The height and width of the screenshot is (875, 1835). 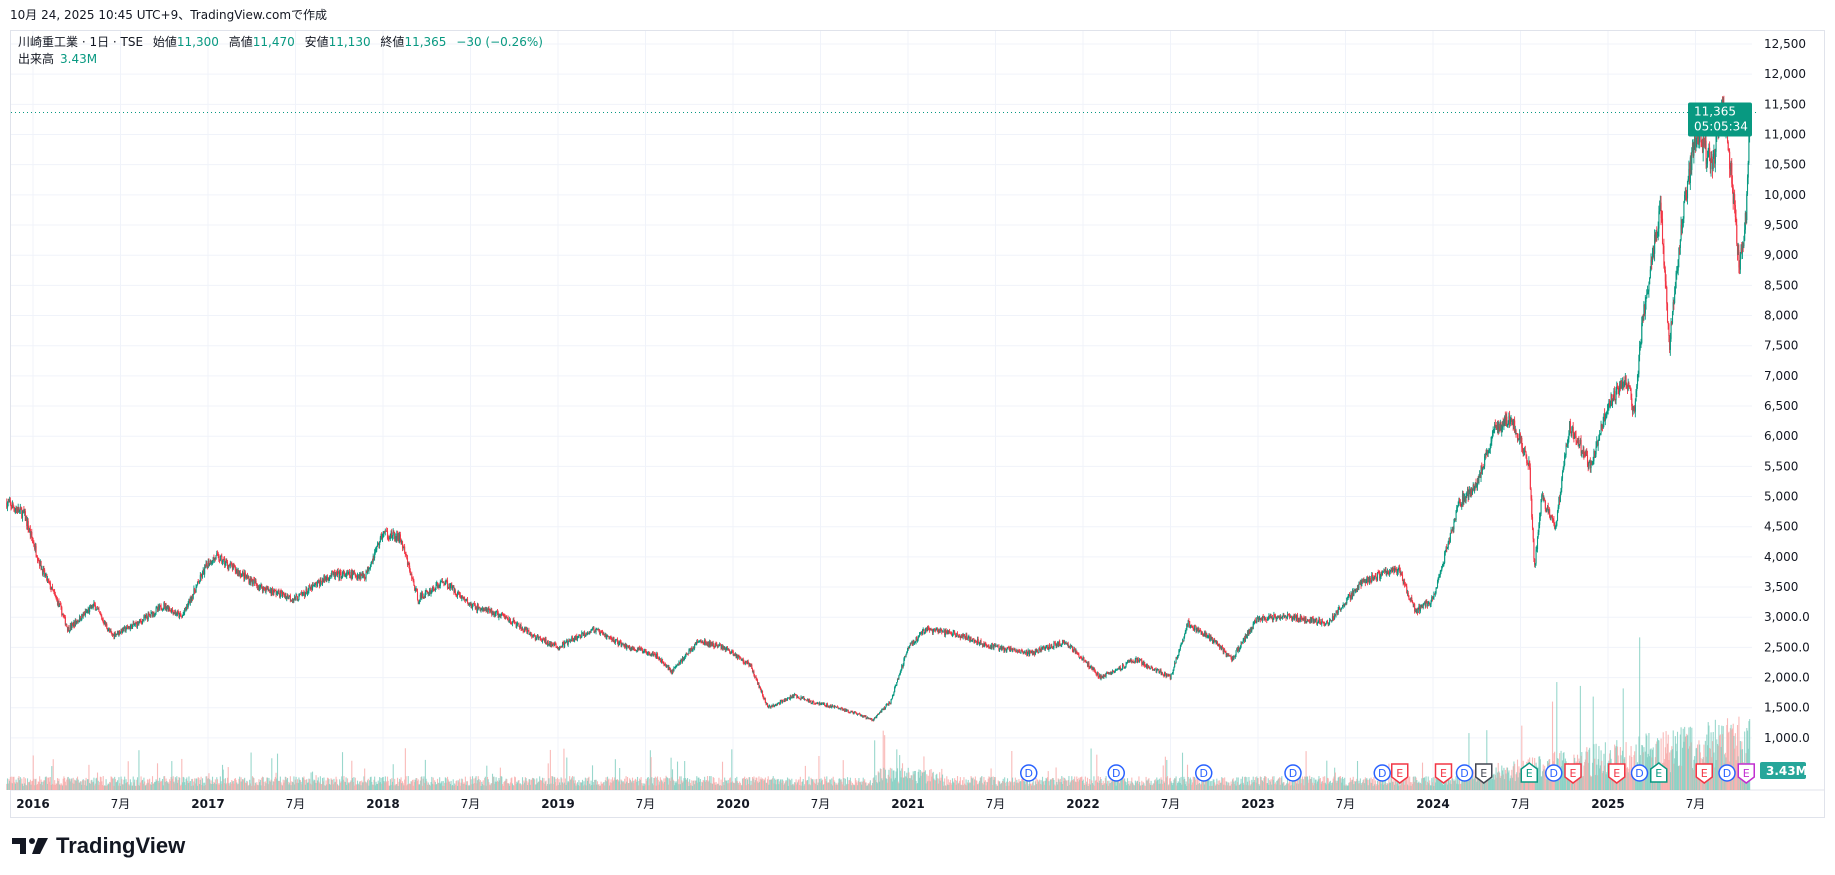 What do you see at coordinates (1781, 466) in the screenshot?
I see `y-tick-label: 5,500` at bounding box center [1781, 466].